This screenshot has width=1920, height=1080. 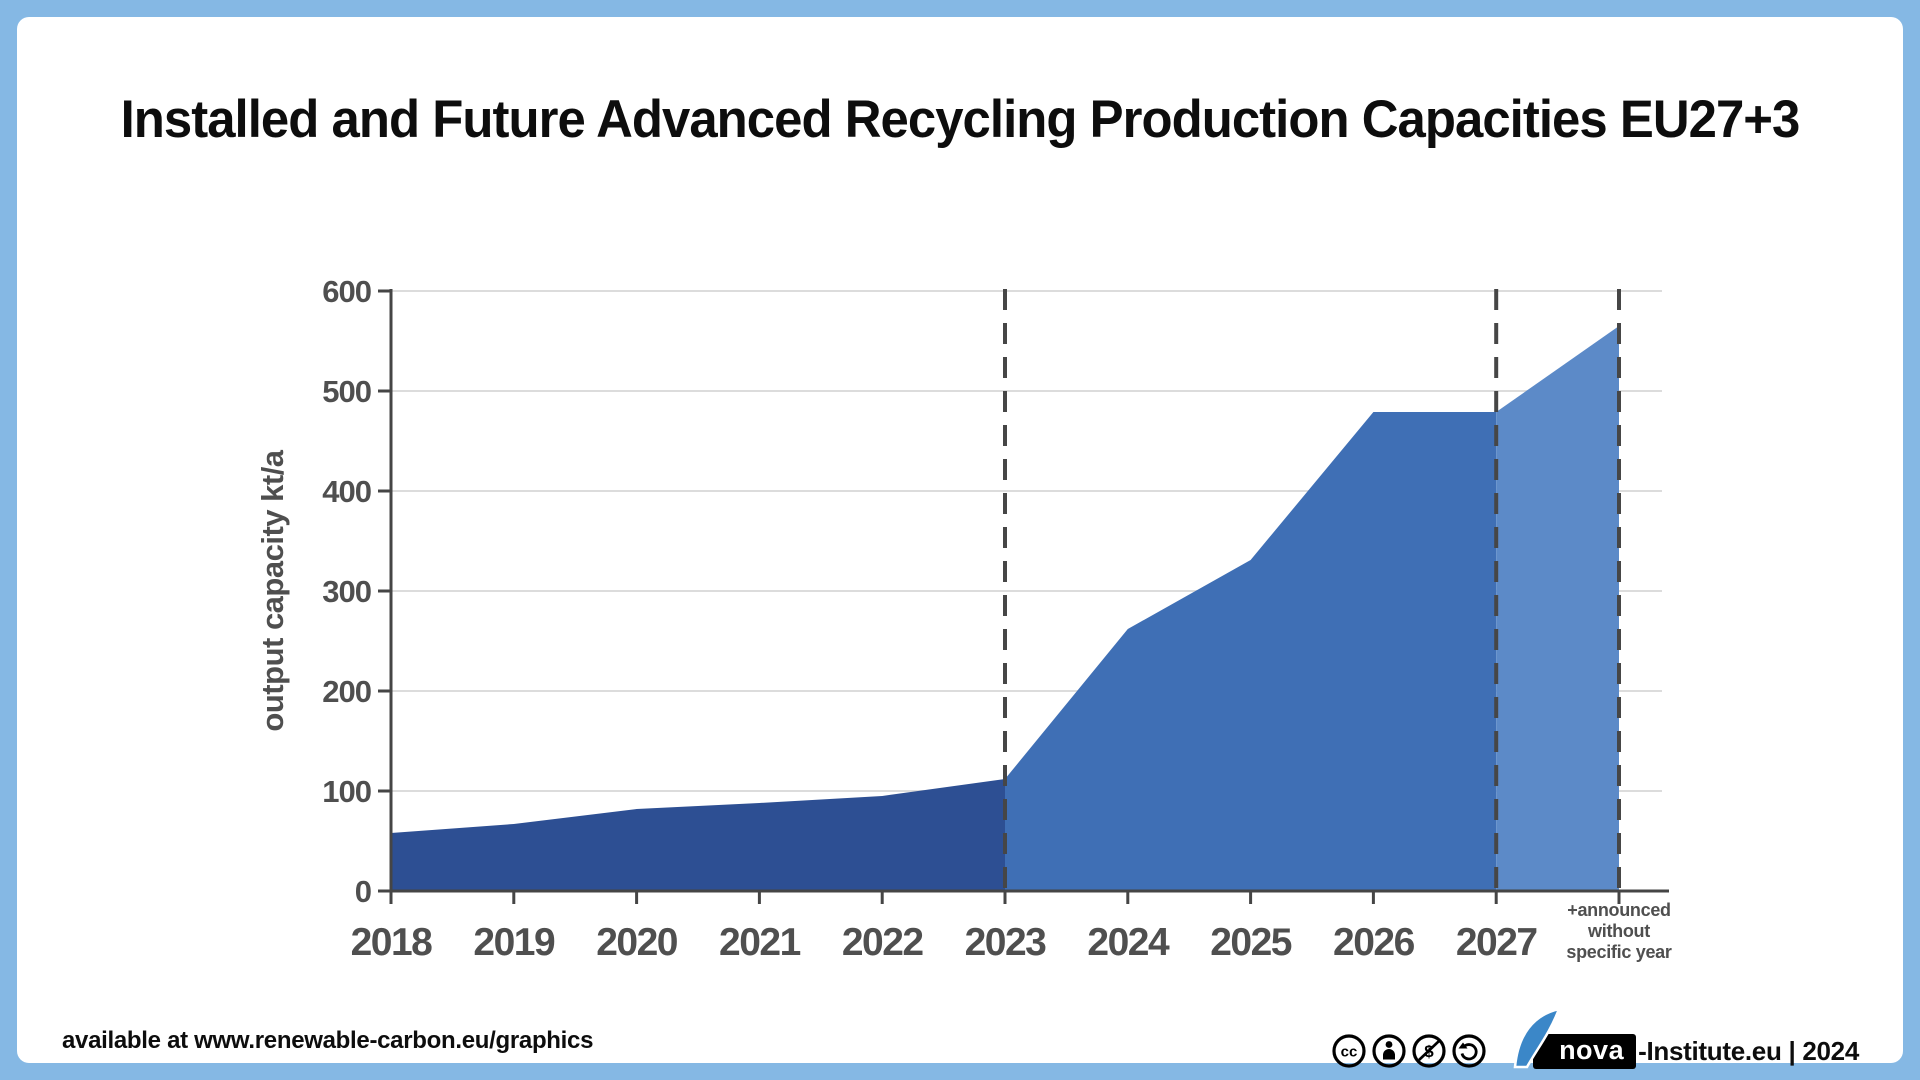 What do you see at coordinates (1409, 1051) in the screenshot?
I see `cc-license-icons: cc $` at bounding box center [1409, 1051].